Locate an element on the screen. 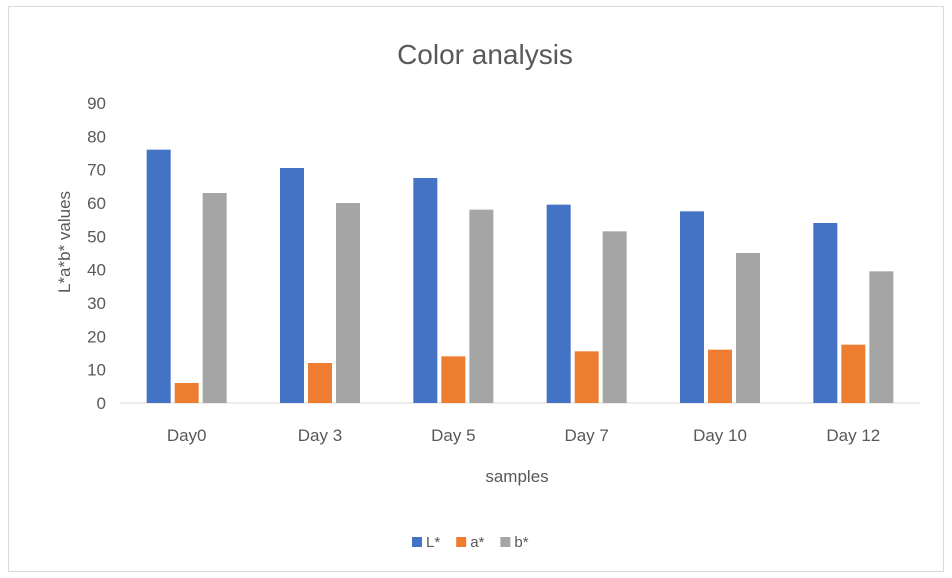  y-tick-label: 70 is located at coordinates (96, 170).